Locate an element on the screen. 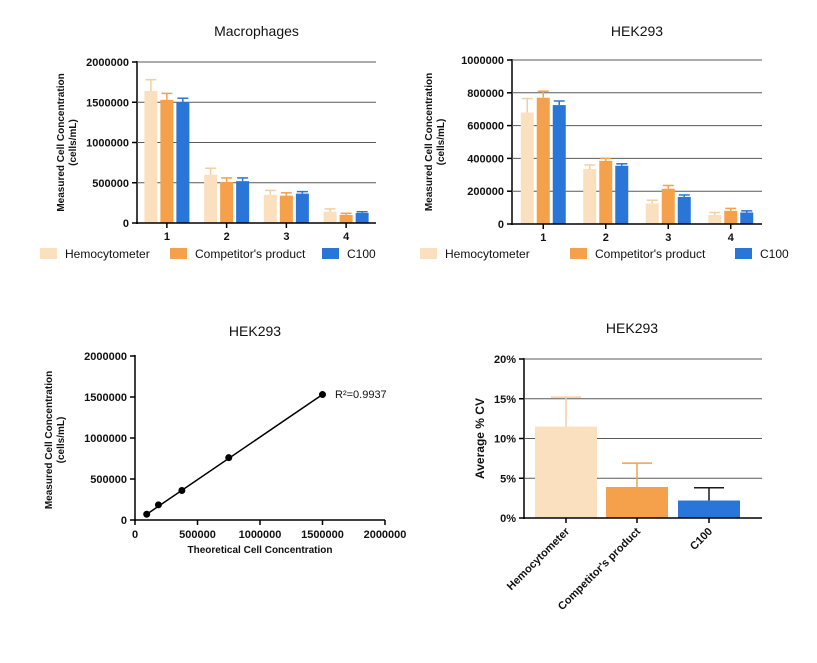  x-tick-label: 500000 is located at coordinates (197, 535).